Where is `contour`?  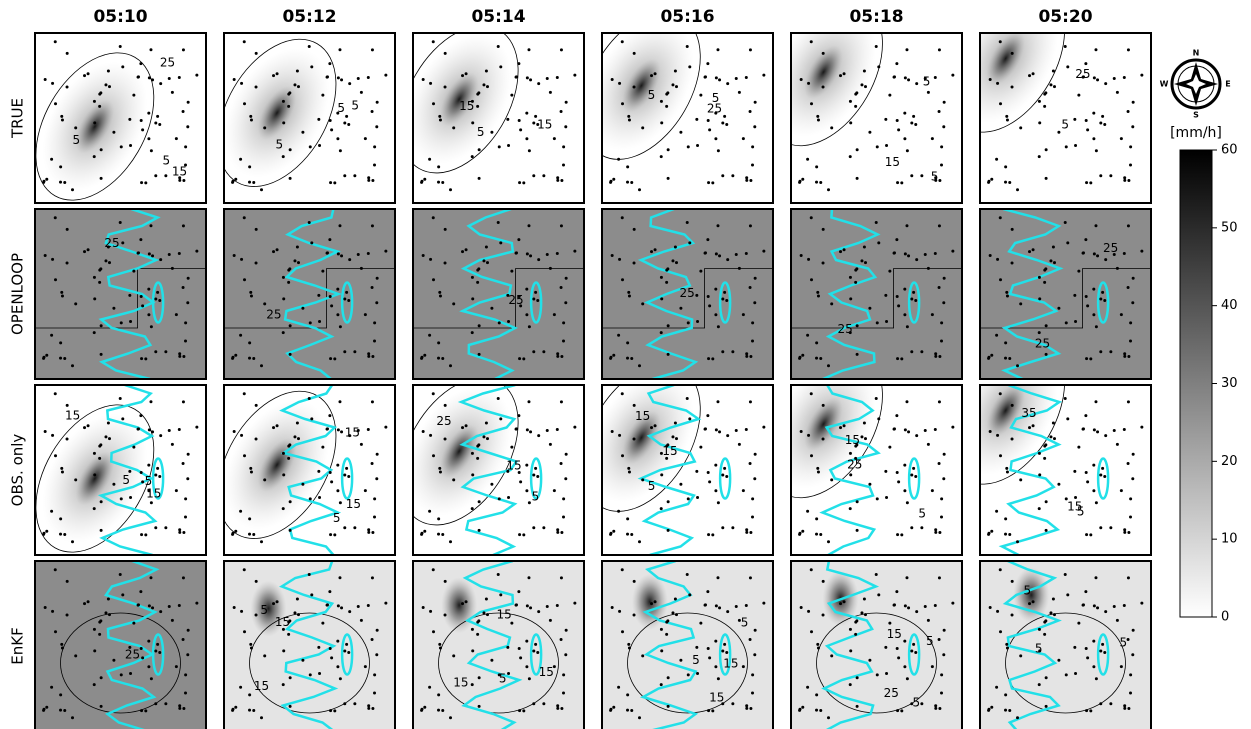 contour is located at coordinates (651, 96).